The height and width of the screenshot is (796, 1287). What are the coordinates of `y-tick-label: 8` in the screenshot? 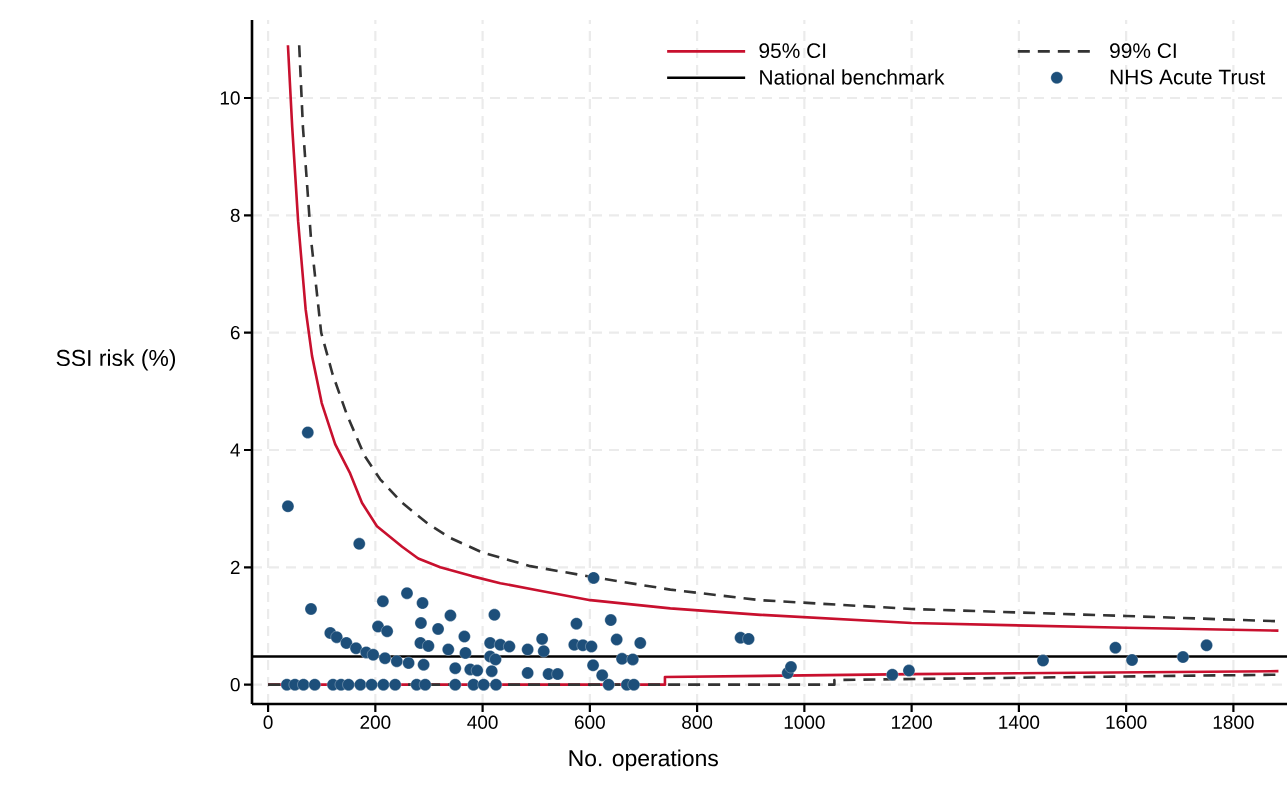 It's located at (235, 215).